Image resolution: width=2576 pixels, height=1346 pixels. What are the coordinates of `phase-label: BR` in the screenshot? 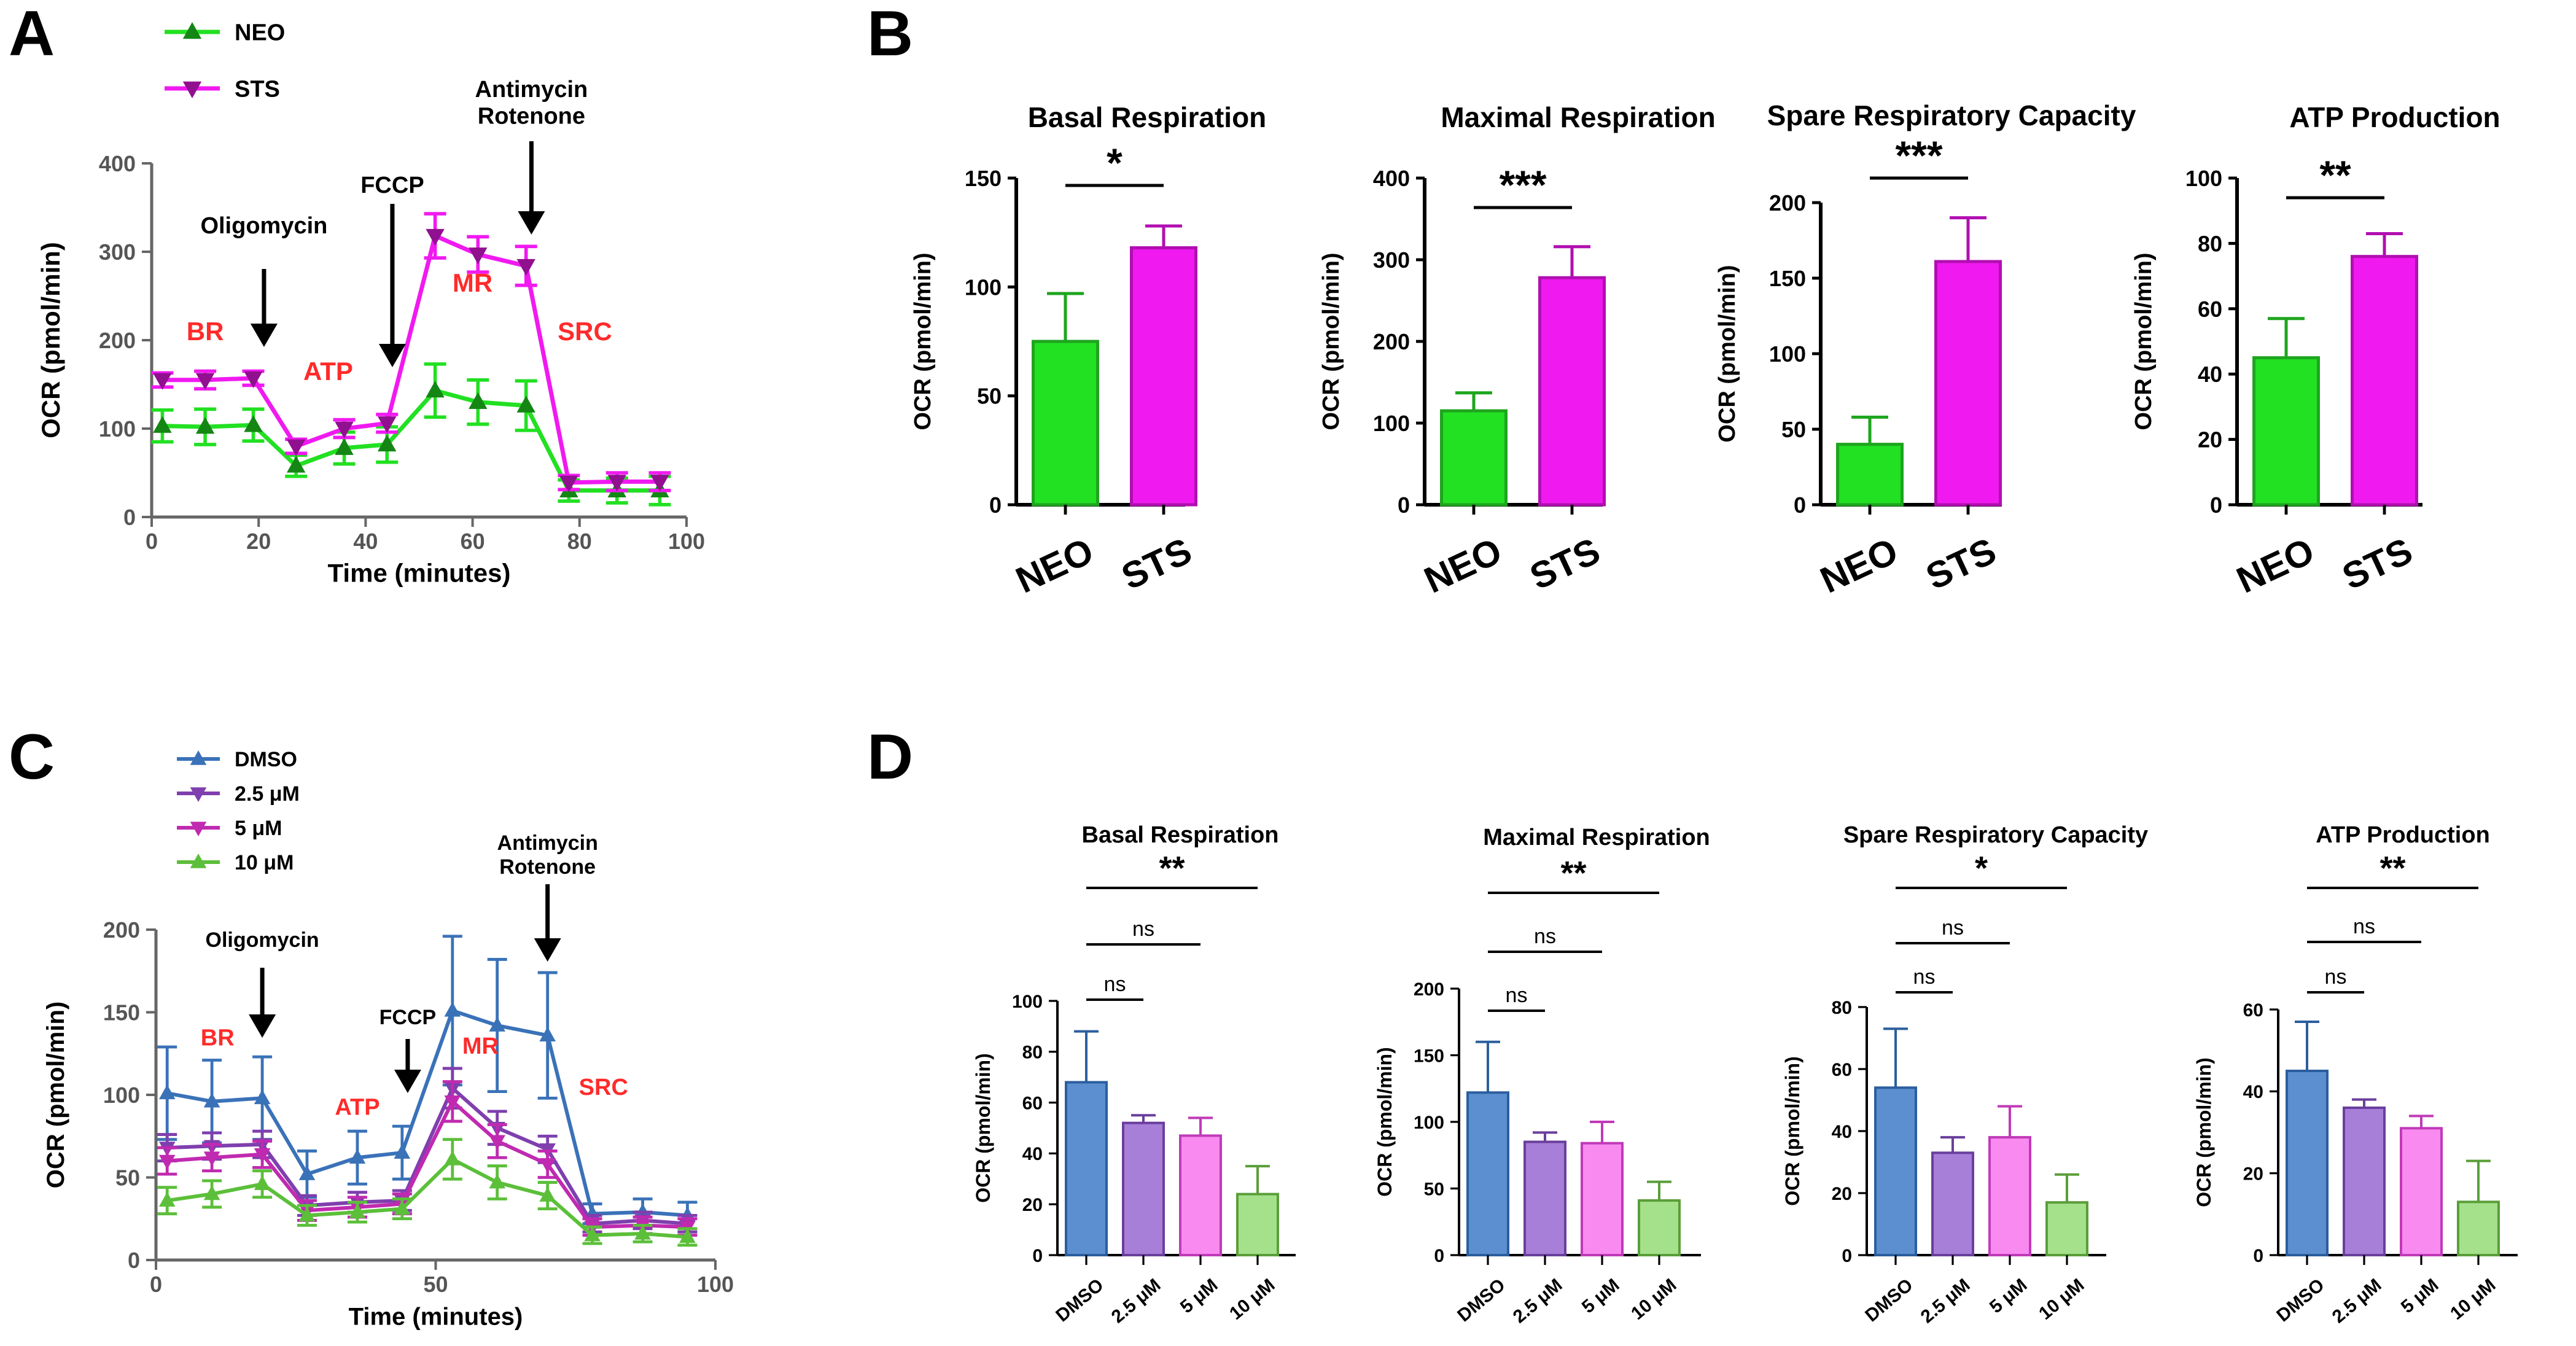 It's located at (218, 1038).